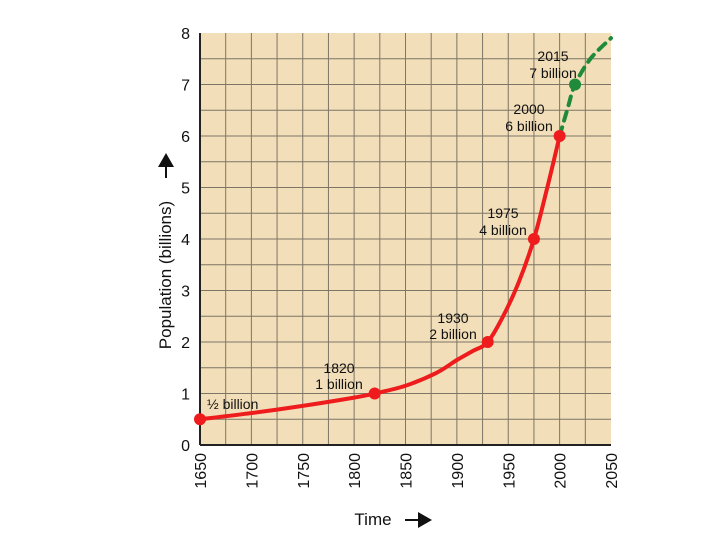  Describe the element at coordinates (561, 471) in the screenshot. I see `x-tick-label: 2000` at that location.